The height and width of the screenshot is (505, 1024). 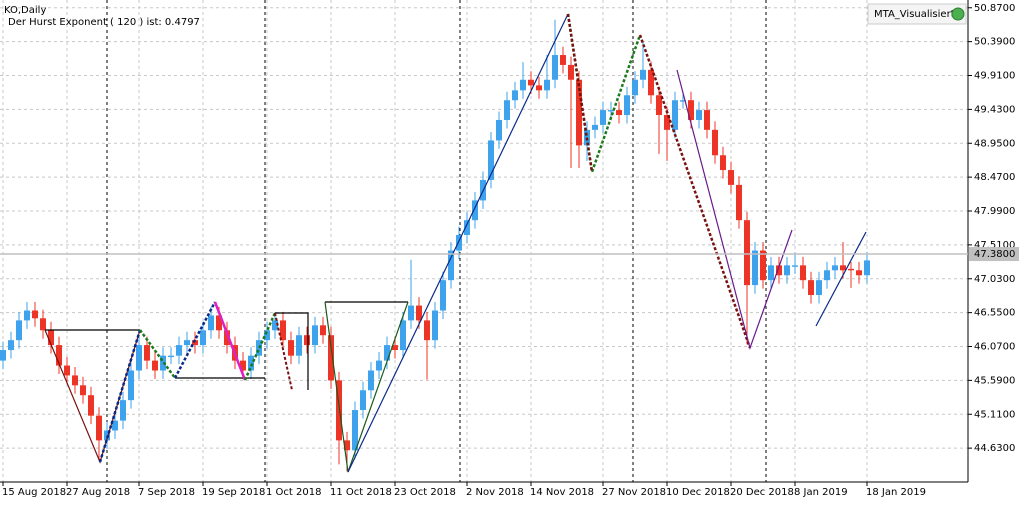 I want to click on y-tick-label: 48.9500, so click(x=994, y=143).